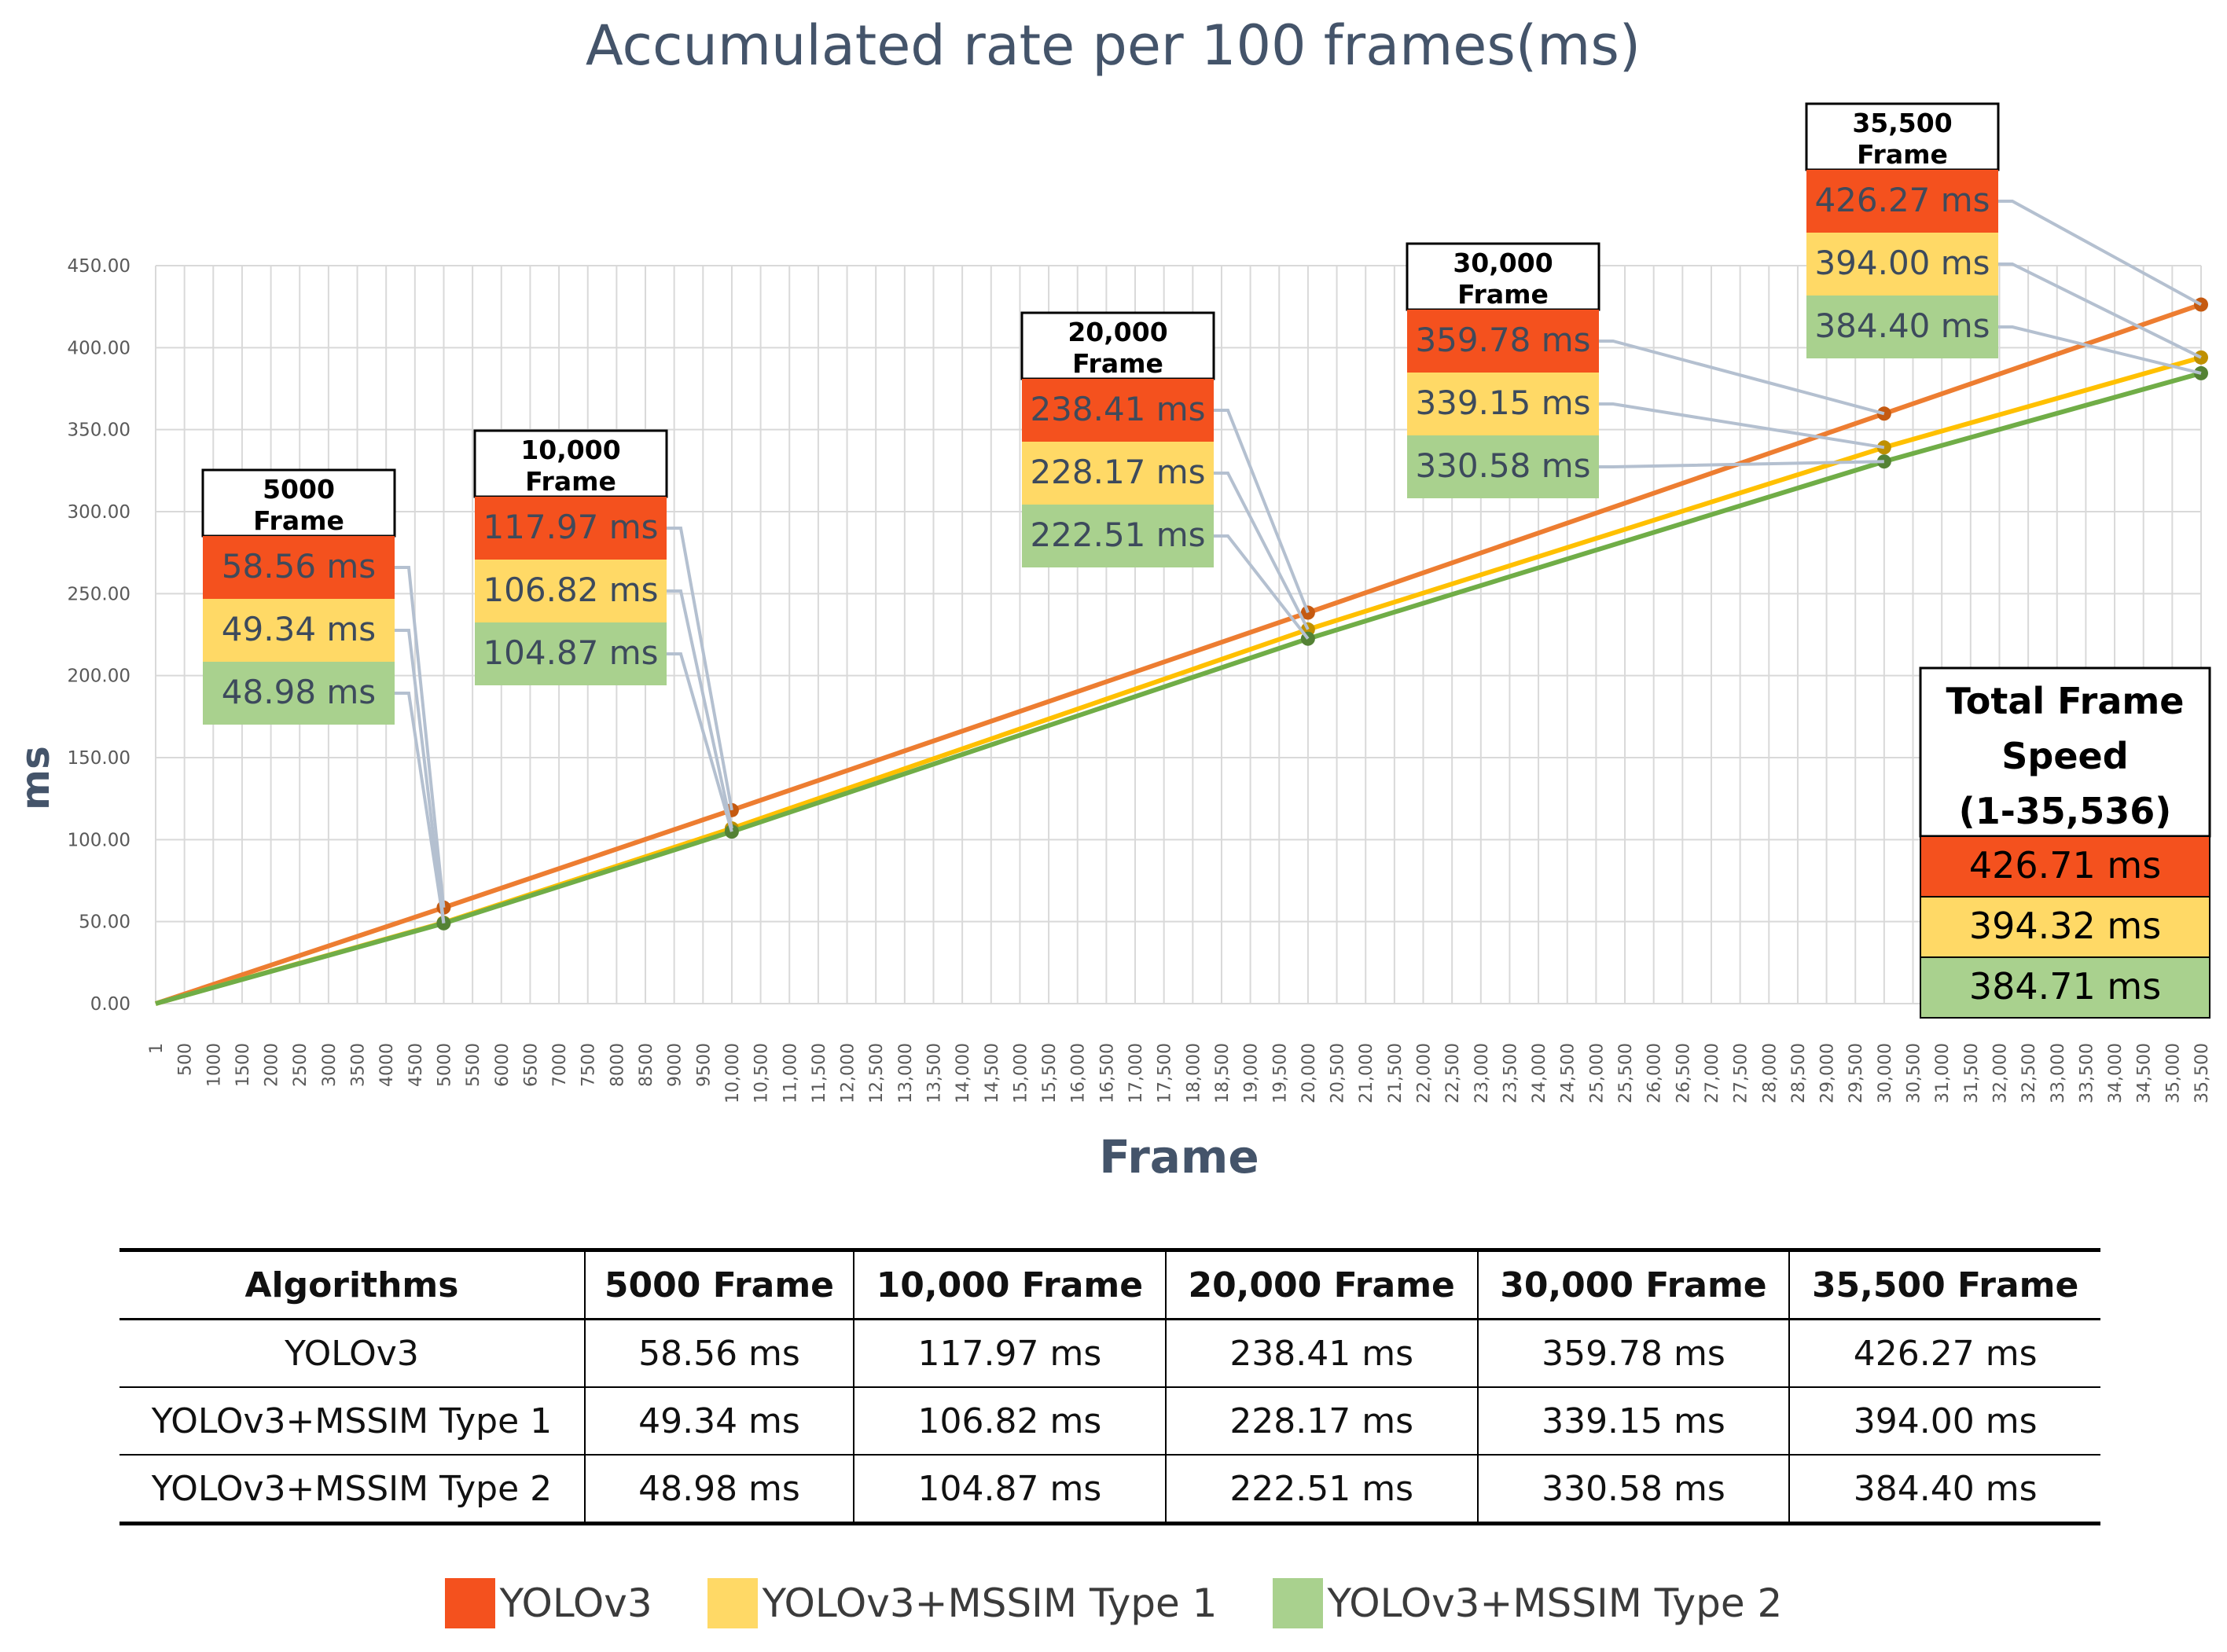 The height and width of the screenshot is (1652, 2227). What do you see at coordinates (1280, 1073) in the screenshot?
I see `x-tick-label: 19,500` at bounding box center [1280, 1073].